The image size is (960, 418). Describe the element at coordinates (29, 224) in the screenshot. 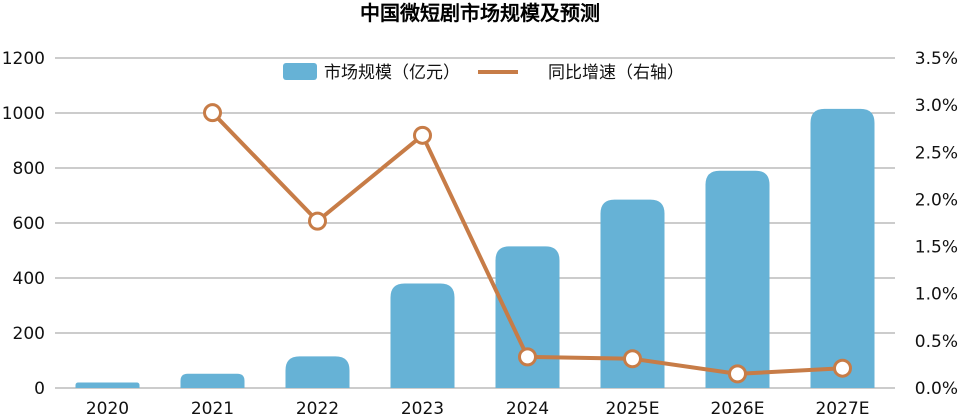

I see `left-tick-label: 600` at that location.